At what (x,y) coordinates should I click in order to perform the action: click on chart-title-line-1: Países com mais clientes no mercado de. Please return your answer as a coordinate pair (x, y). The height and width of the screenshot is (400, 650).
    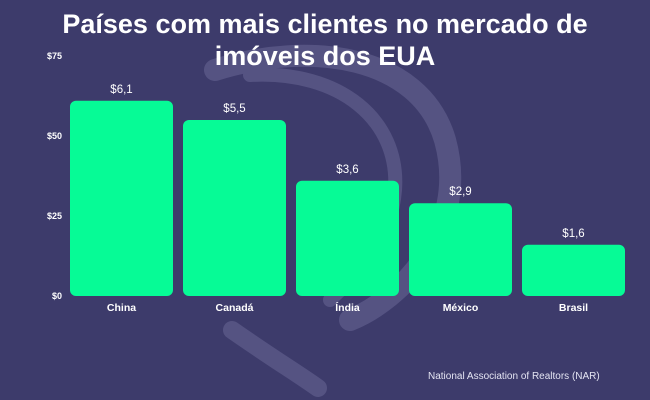
    Looking at the image, I should click on (325, 24).